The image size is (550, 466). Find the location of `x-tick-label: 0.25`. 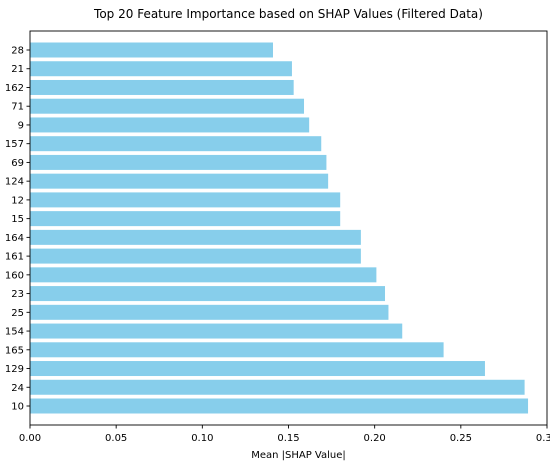

x-tick-label: 0.25 is located at coordinates (461, 438).